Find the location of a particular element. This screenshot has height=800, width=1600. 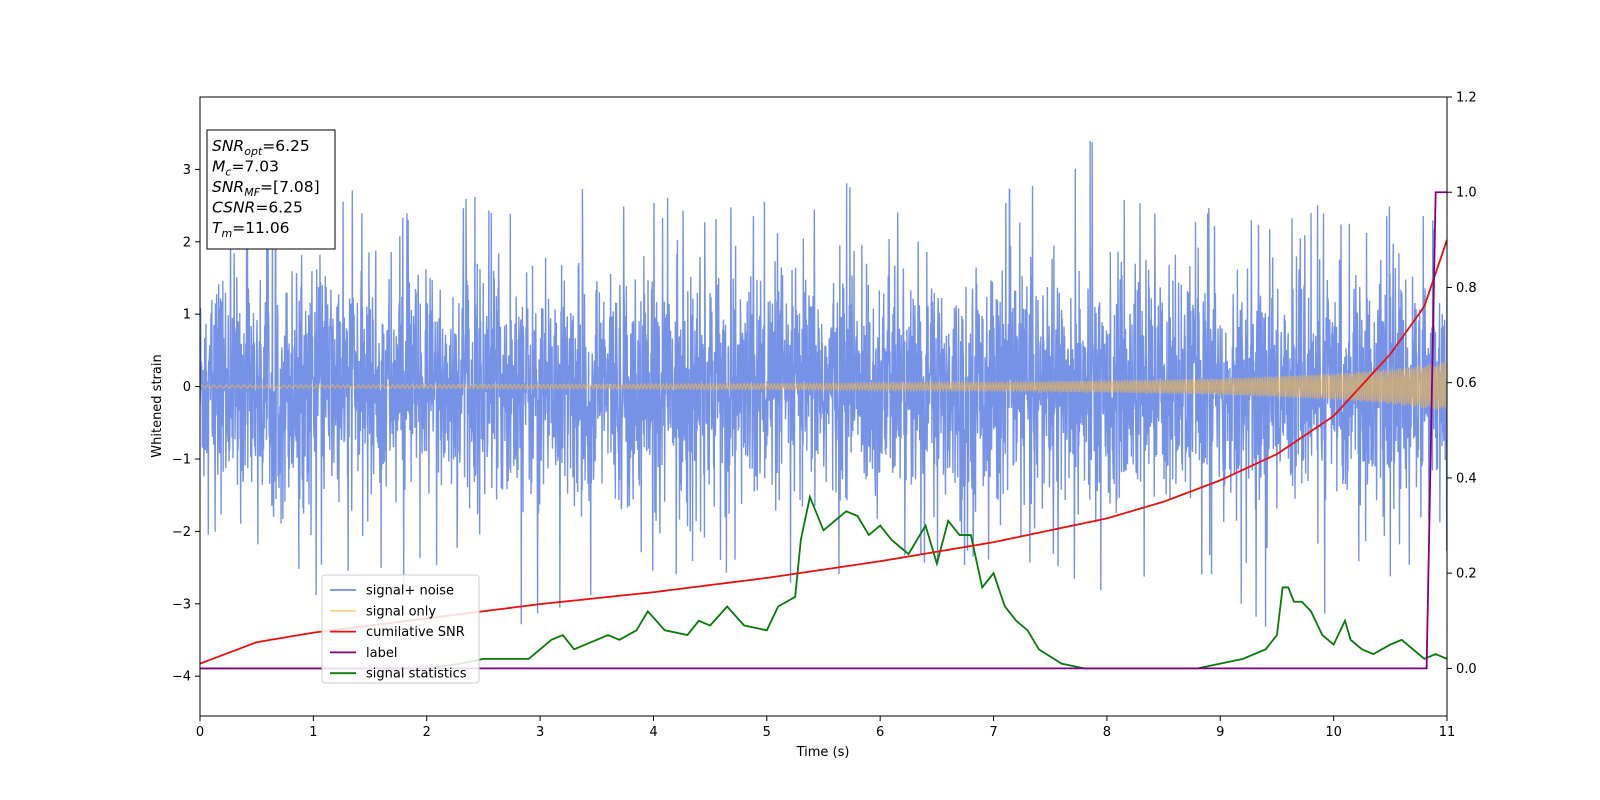

annotation-line: SNRMF=[7.08] is located at coordinates (266, 188).